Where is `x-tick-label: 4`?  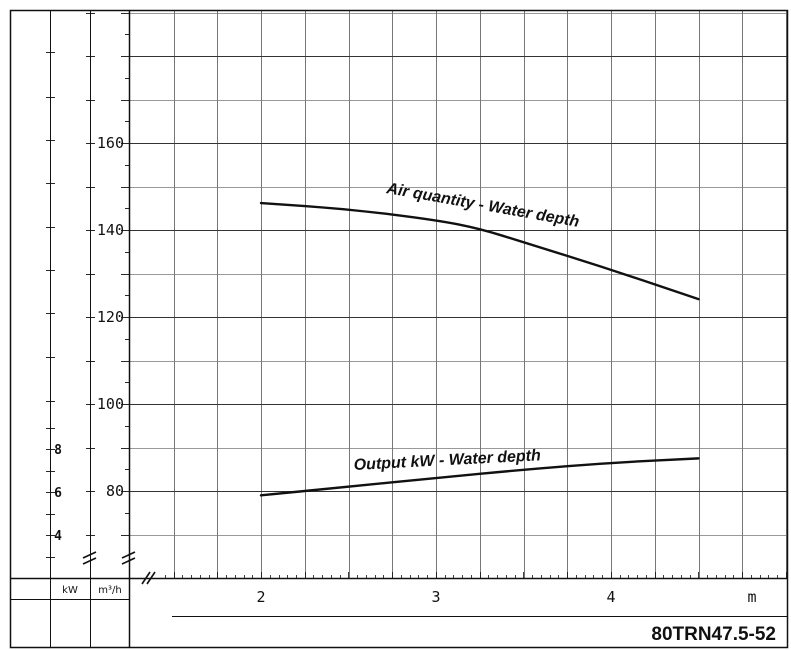
x-tick-label: 4 is located at coordinates (610, 597).